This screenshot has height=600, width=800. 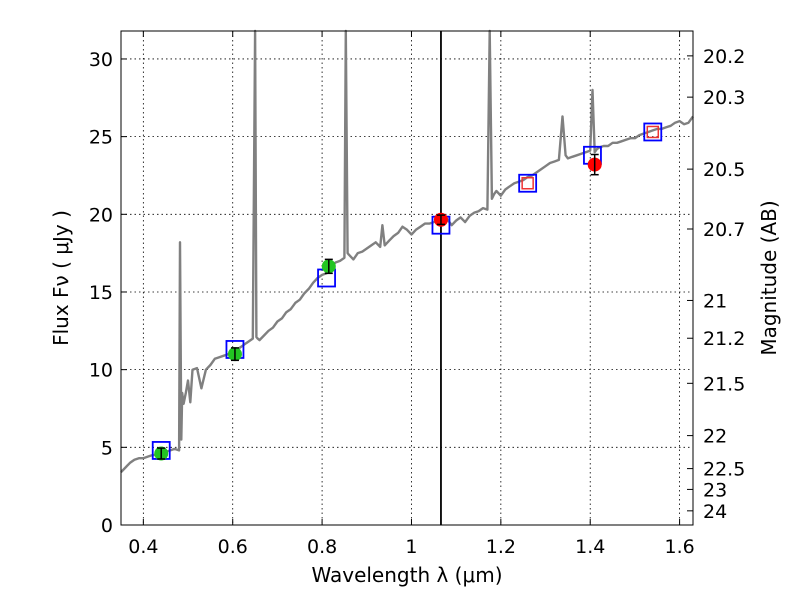 I want to click on mag-tick-label: 21, so click(x=715, y=301).